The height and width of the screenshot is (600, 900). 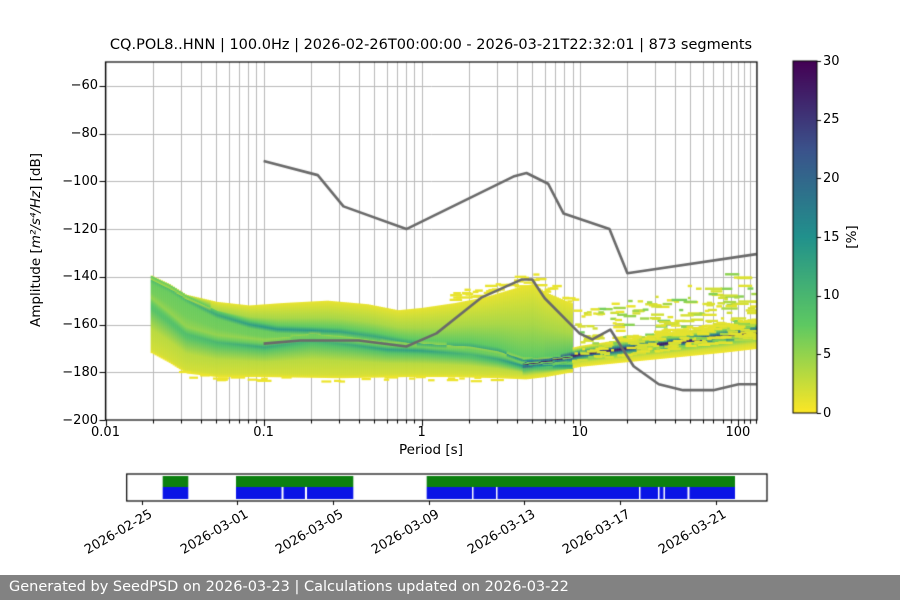 I want to click on y-tick-label: −160, so click(x=80, y=325).